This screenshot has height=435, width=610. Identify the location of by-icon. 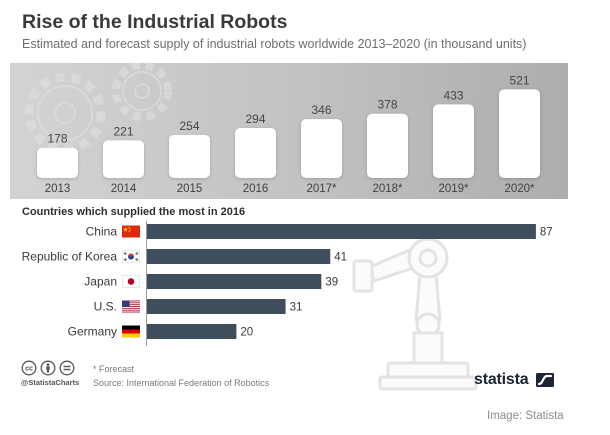
(48, 368).